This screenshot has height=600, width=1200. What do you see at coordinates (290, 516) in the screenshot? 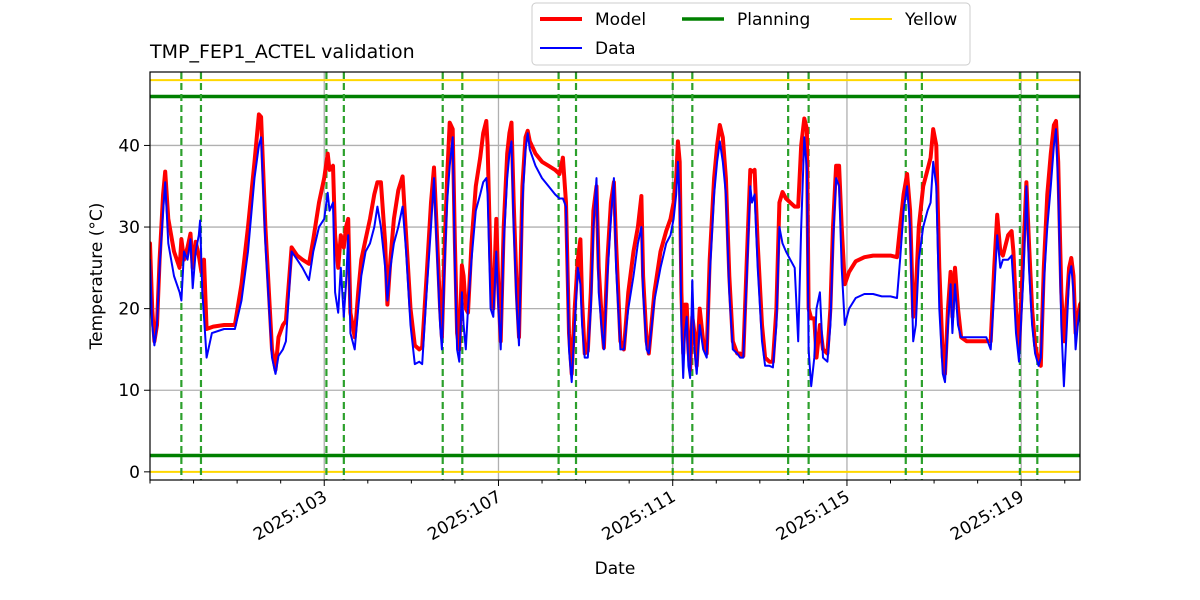
I see `x-tick-label: 2025:103` at bounding box center [290, 516].